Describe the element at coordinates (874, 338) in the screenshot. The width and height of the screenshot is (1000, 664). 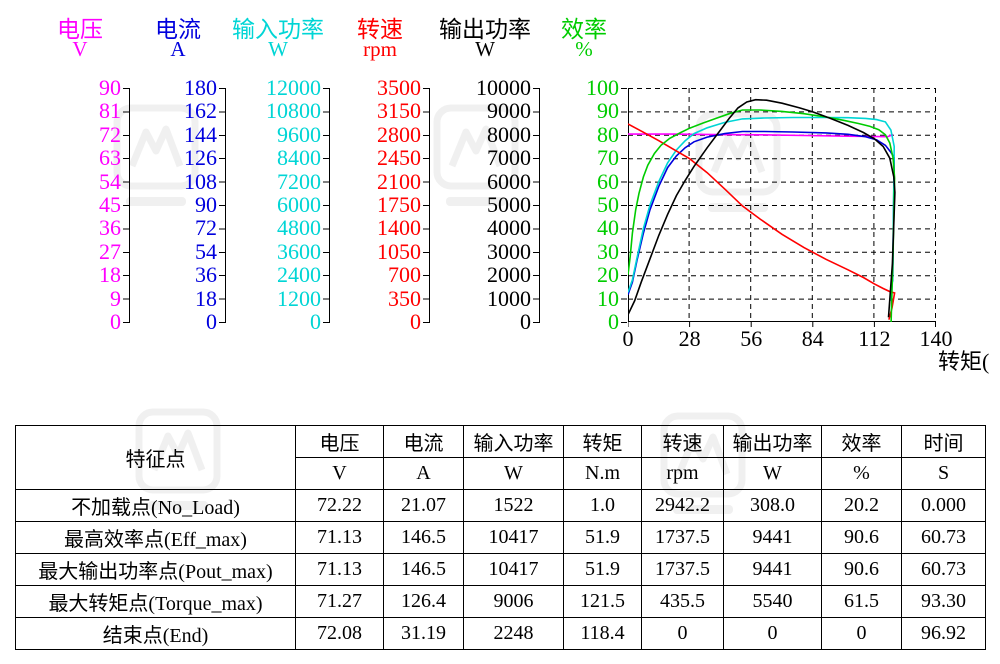
I see `tick-label: 112` at that location.